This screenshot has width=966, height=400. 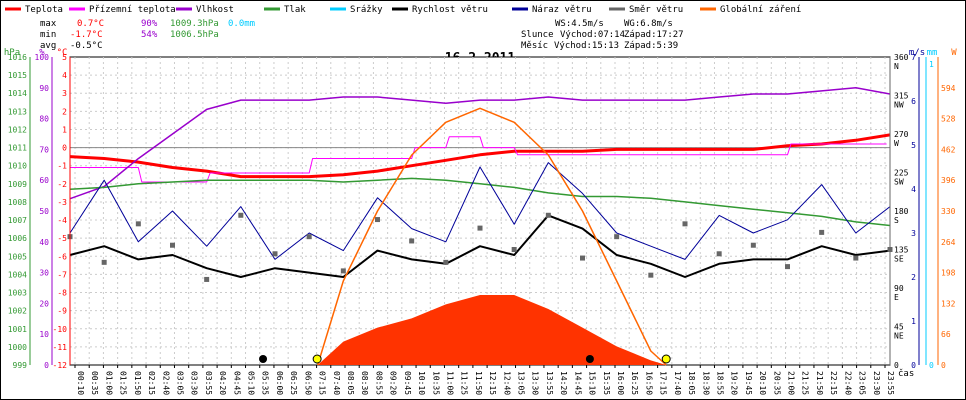 I want to click on axis-pressure-tick: 1016, so click(x=17, y=57).